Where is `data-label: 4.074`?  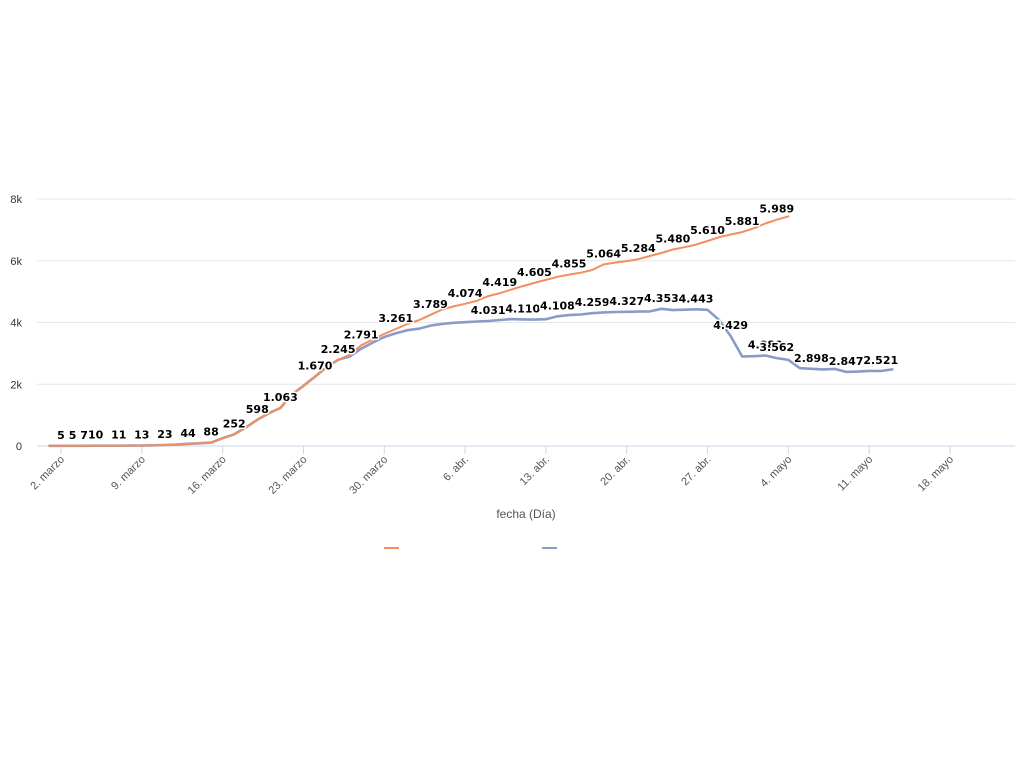 data-label: 4.074 is located at coordinates (465, 293).